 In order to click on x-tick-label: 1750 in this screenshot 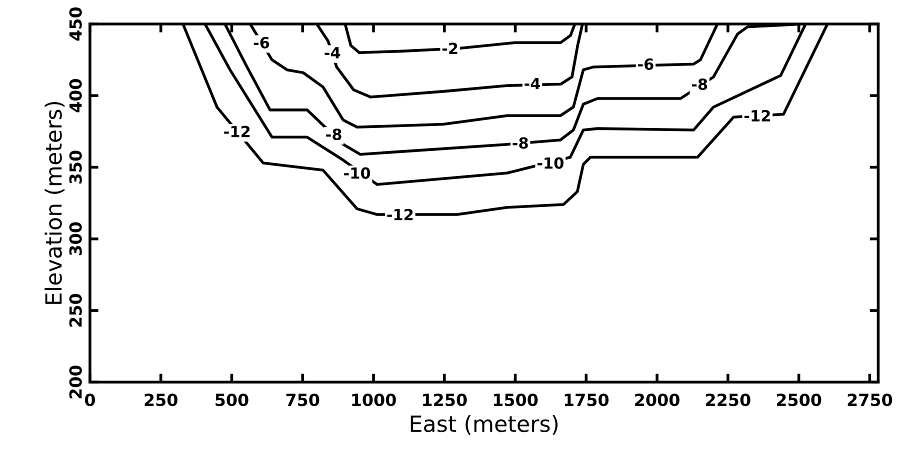, I will do `click(586, 400)`.